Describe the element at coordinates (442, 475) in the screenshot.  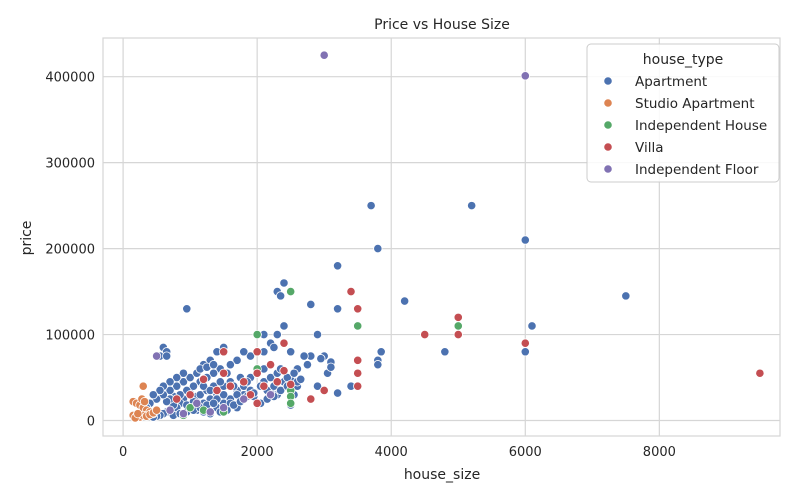
I see `x-axis-label: house_size` at that location.